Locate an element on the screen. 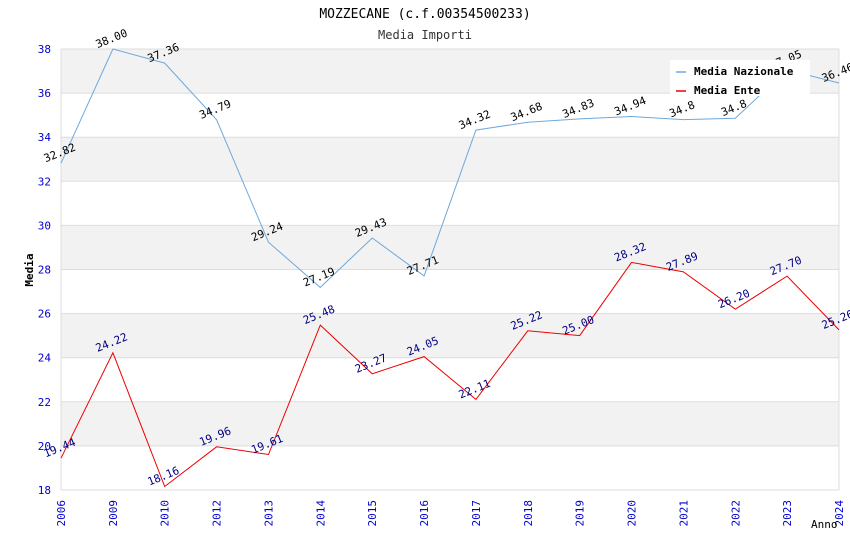 The image size is (850, 550). data-label: 22.11 is located at coordinates (475, 389).